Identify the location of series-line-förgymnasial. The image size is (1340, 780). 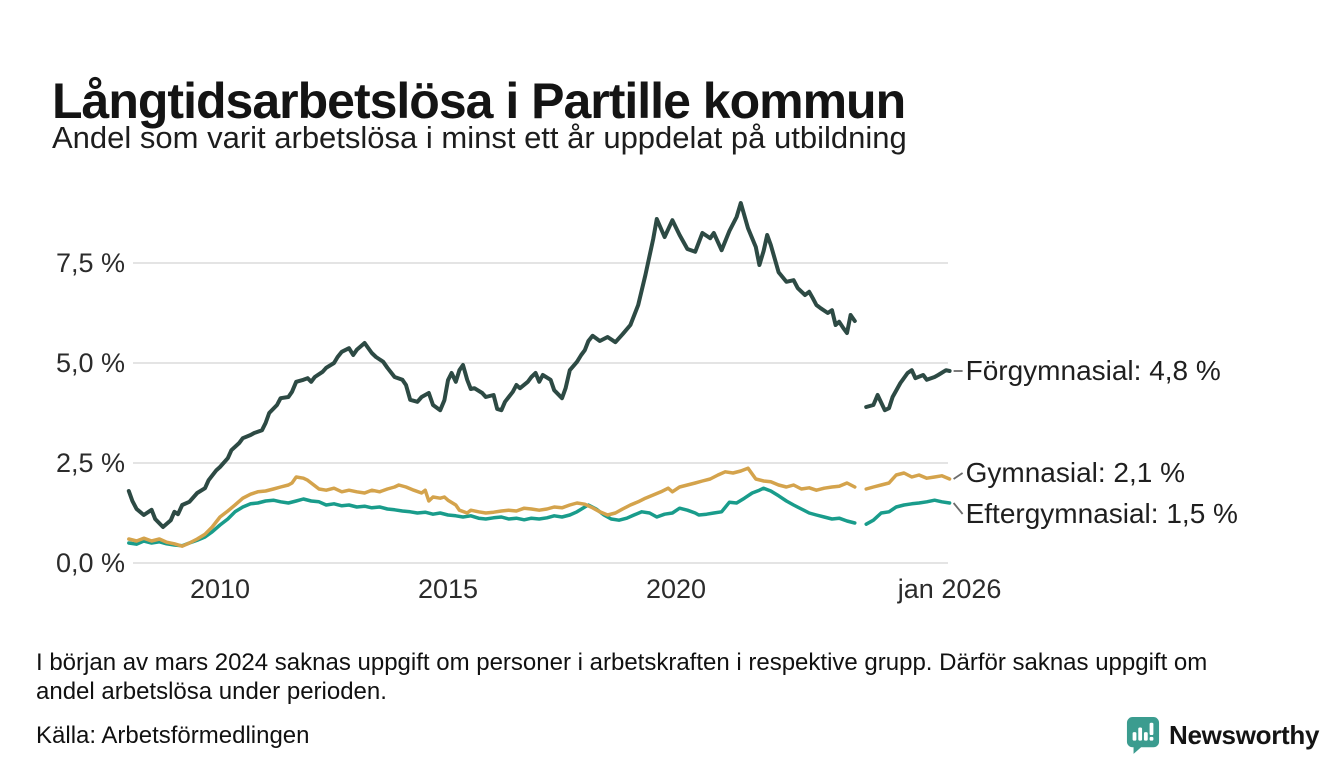
(908, 390).